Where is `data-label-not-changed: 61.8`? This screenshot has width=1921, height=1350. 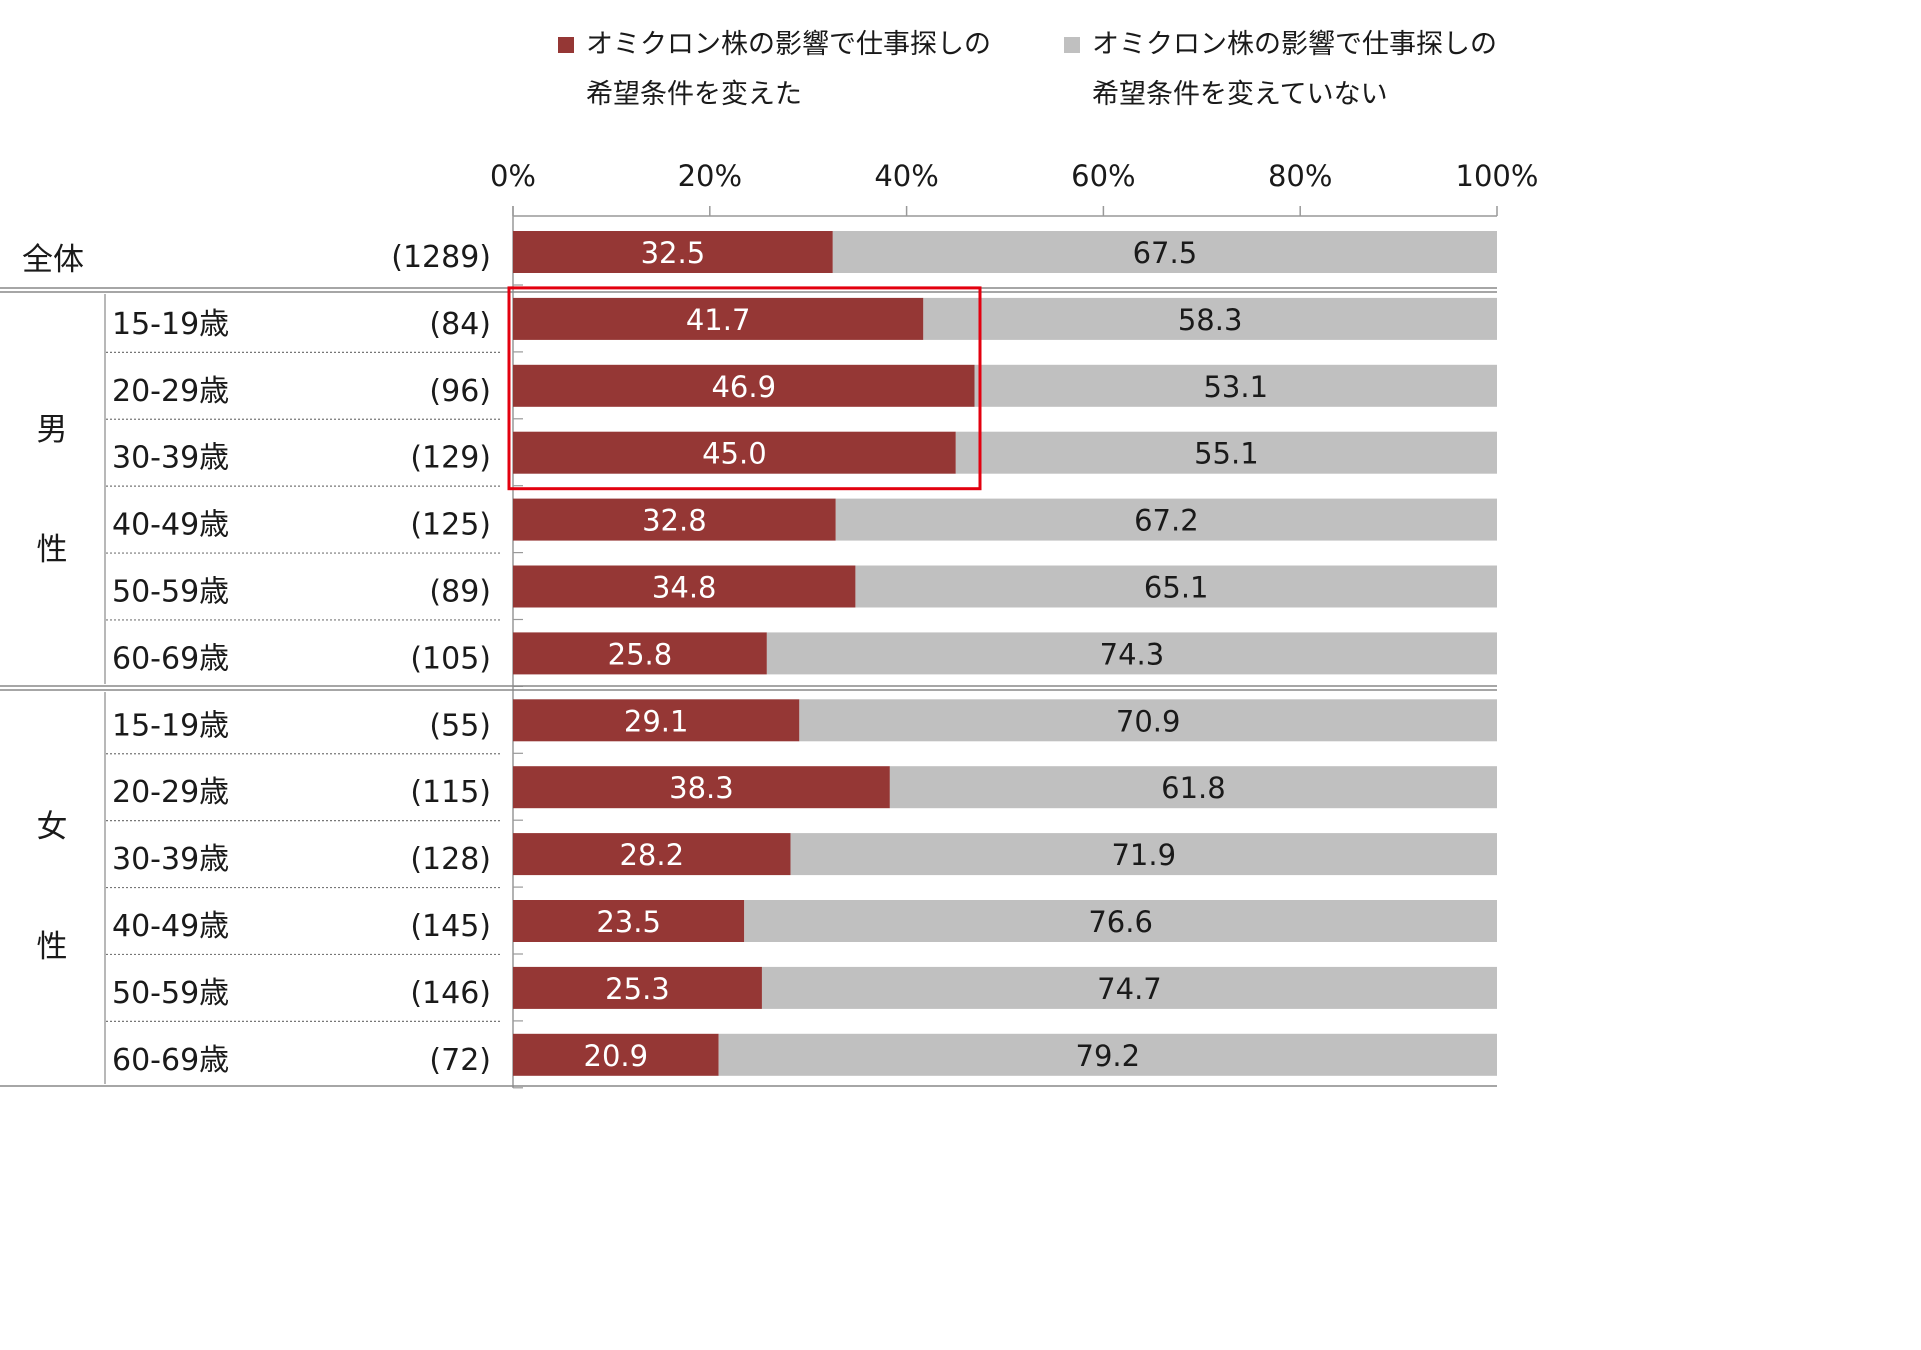 data-label-not-changed: 61.8 is located at coordinates (1193, 788).